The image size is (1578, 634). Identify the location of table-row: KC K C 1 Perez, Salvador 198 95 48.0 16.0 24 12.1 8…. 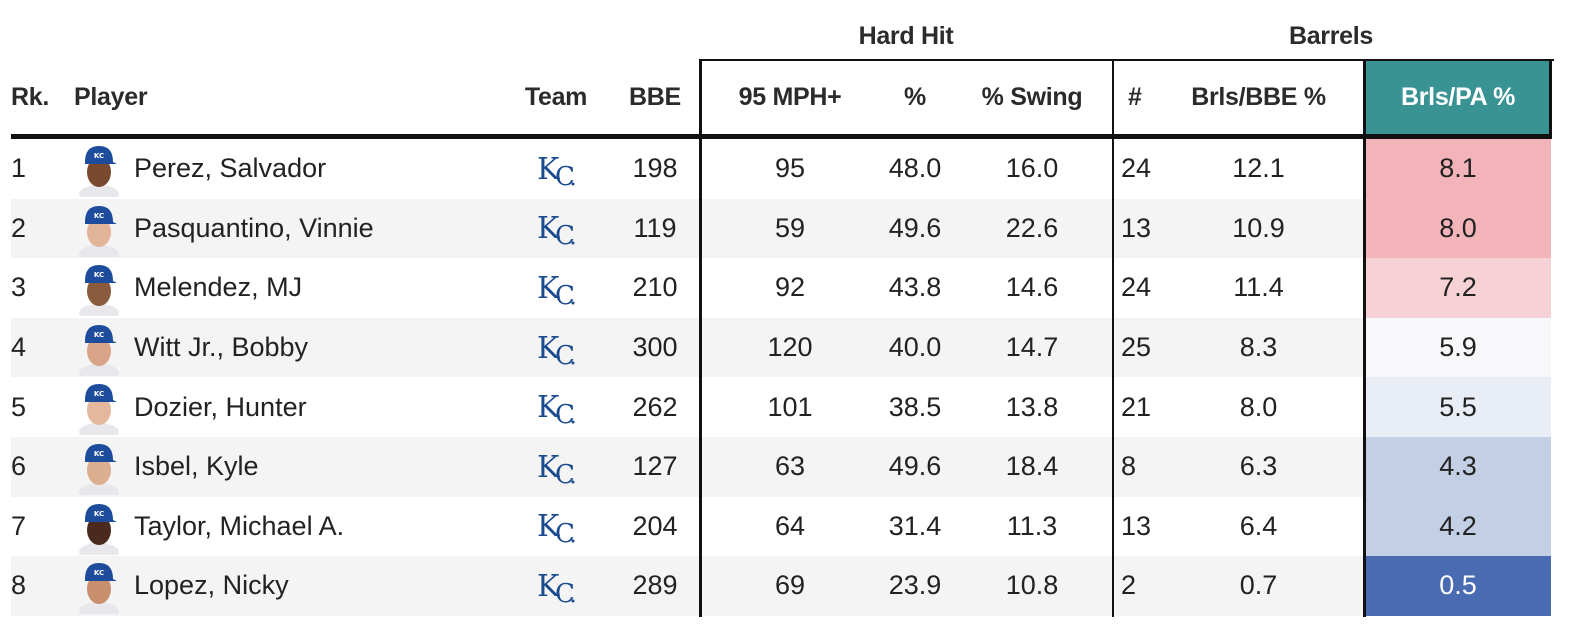
(781, 171).